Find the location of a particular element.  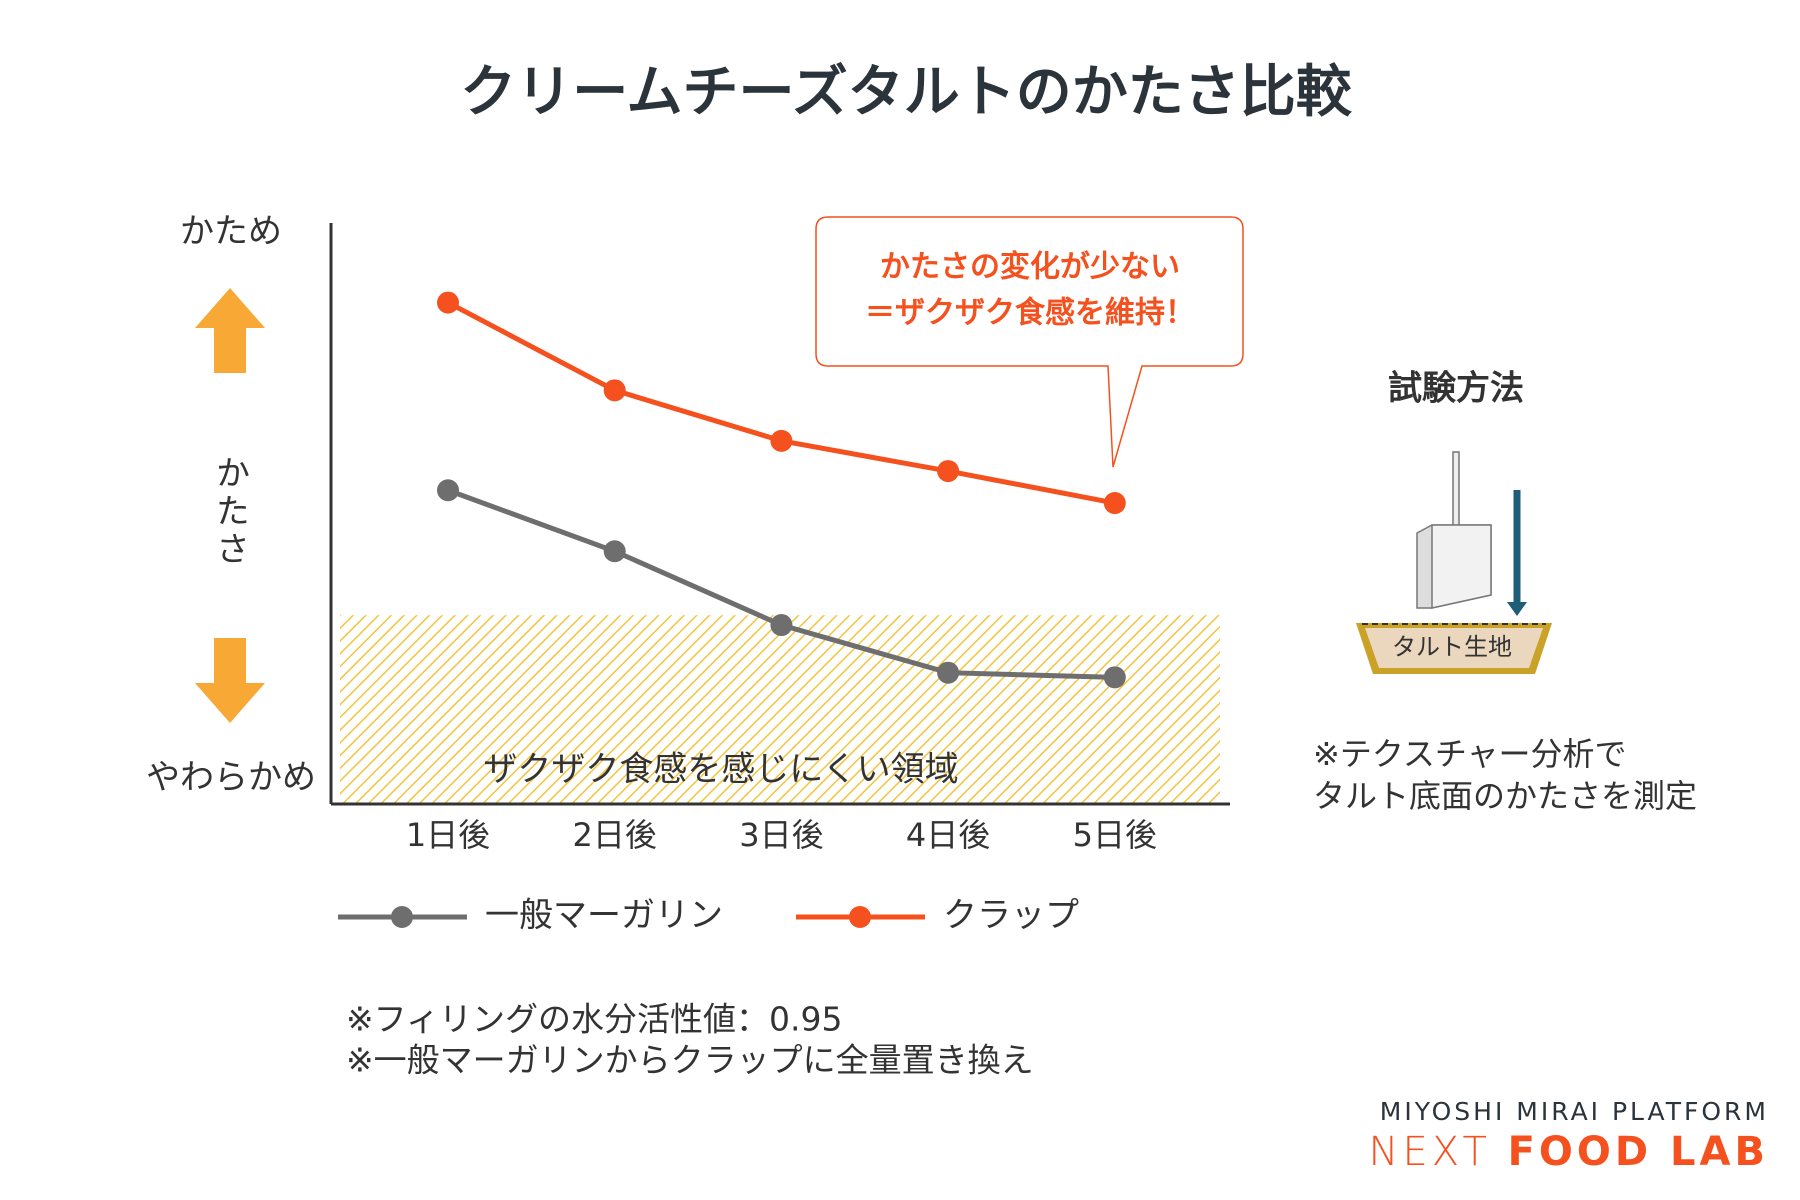

method-title: 試験方法 is located at coordinates (1456, 389).